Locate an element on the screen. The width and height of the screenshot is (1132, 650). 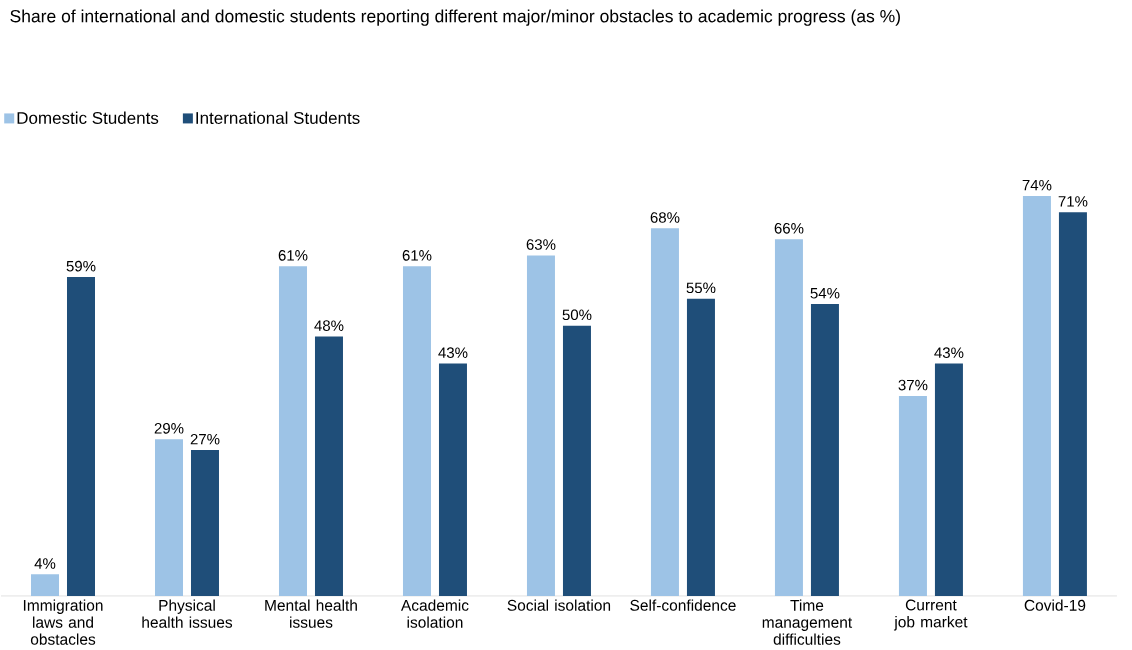
data-label: 59% is located at coordinates (81, 266).